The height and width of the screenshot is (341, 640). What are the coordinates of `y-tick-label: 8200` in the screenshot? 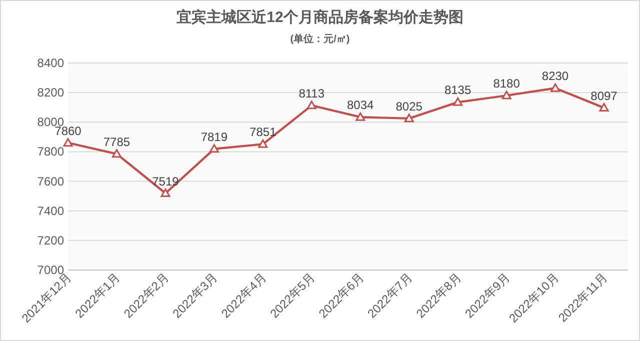 It's located at (50, 93).